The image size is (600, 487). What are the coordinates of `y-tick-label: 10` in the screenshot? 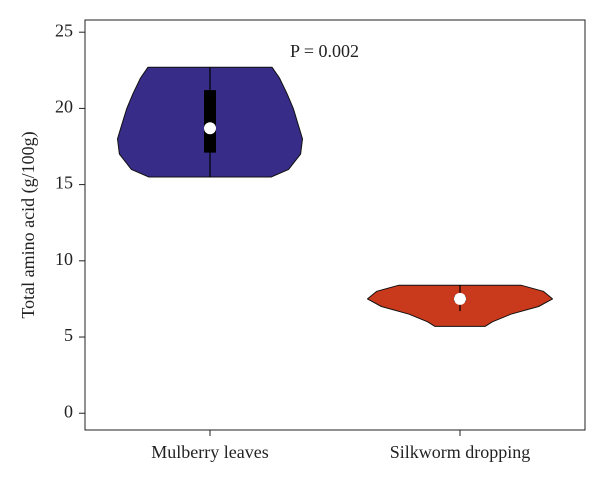 It's located at (64, 259).